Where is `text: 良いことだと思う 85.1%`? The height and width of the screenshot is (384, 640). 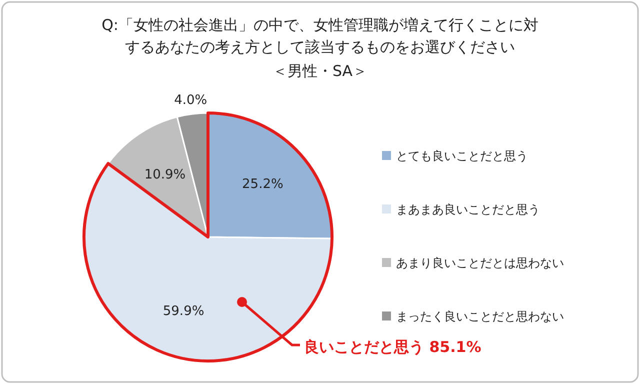 text: 良いことだと思う 85.1% is located at coordinates (393, 347).